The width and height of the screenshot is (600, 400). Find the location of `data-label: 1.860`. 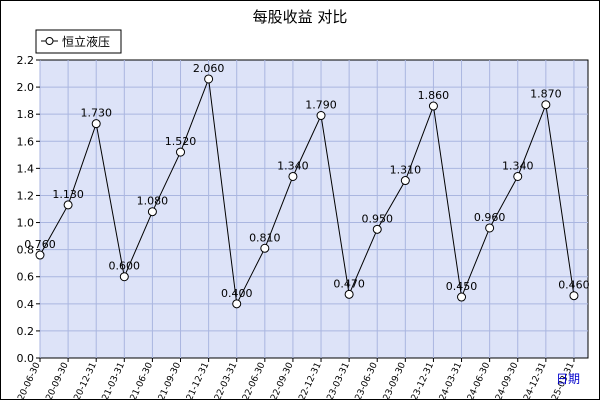

data-label: 1.860 is located at coordinates (434, 95).